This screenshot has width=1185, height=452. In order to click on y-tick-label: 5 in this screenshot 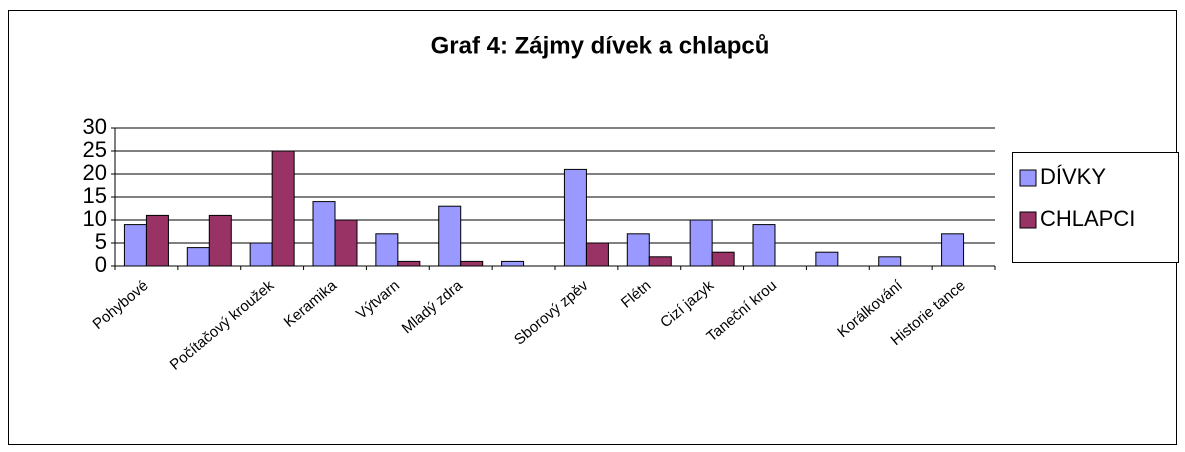, I will do `click(101, 241)`.